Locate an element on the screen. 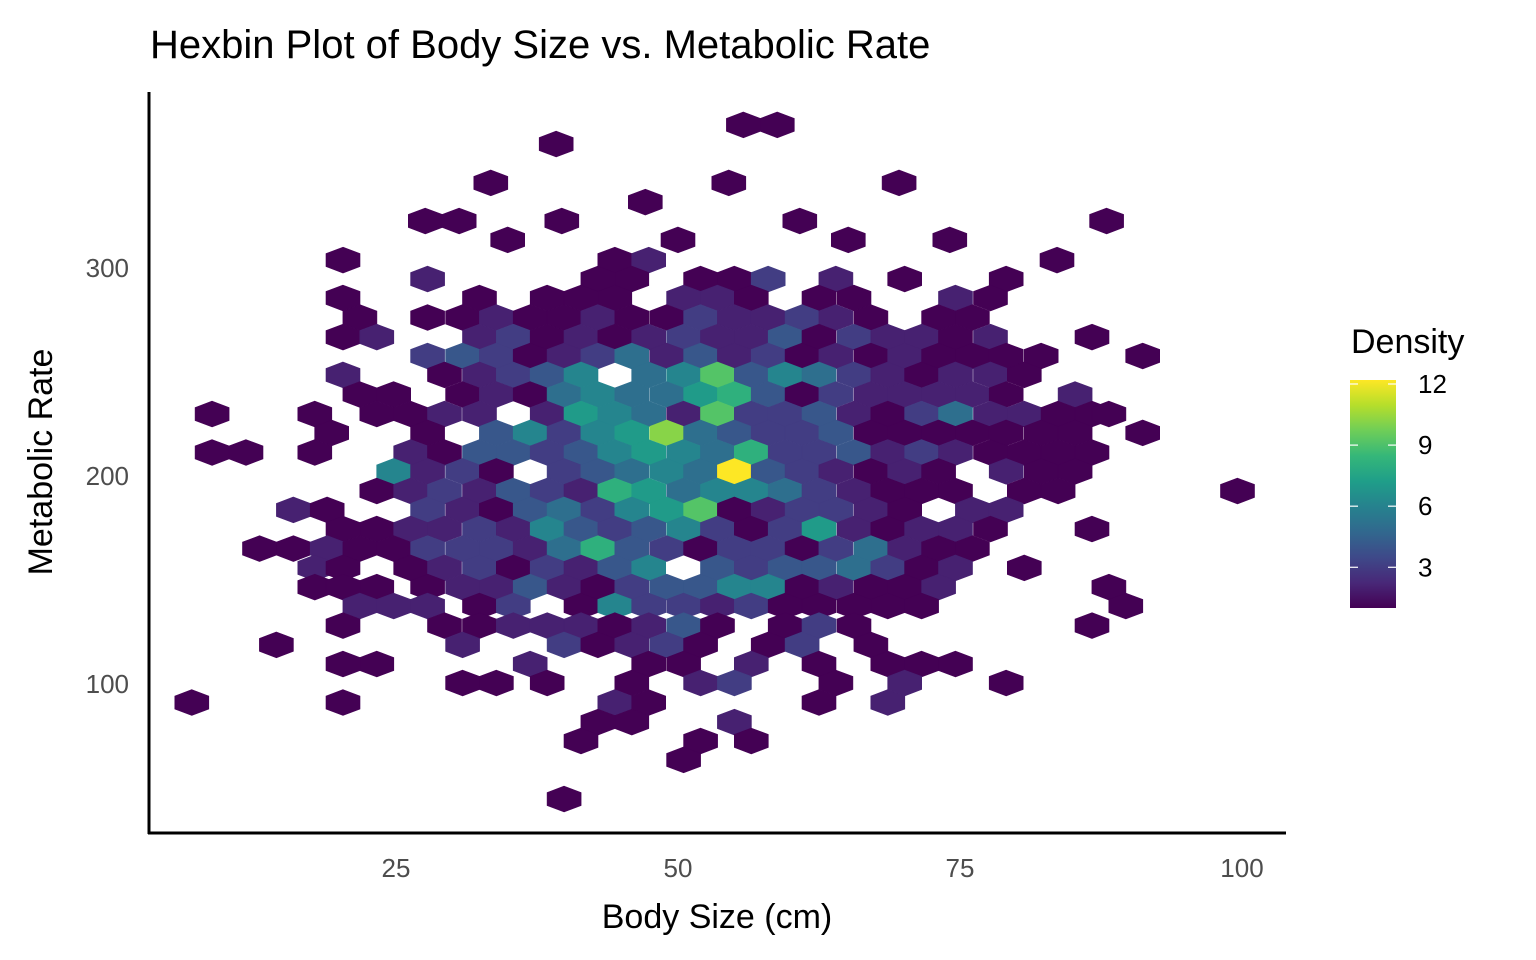 This screenshot has width=1536, height=960. legend-tick-label: 9 is located at coordinates (1425, 445).